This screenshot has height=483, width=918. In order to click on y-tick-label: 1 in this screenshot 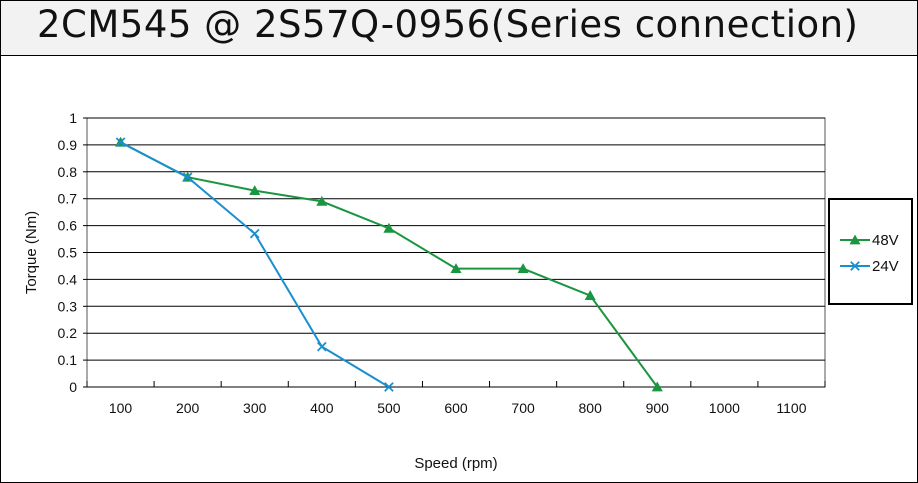, I will do `click(73, 118)`.